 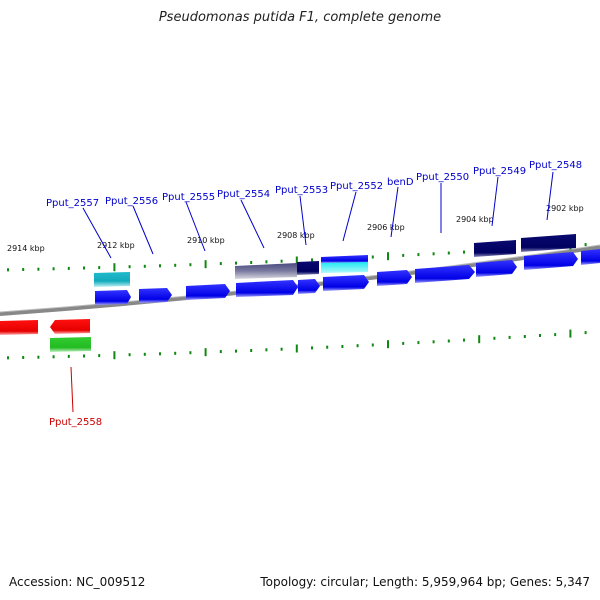 I want to click on gene-label-bend: benD, so click(x=400, y=182).